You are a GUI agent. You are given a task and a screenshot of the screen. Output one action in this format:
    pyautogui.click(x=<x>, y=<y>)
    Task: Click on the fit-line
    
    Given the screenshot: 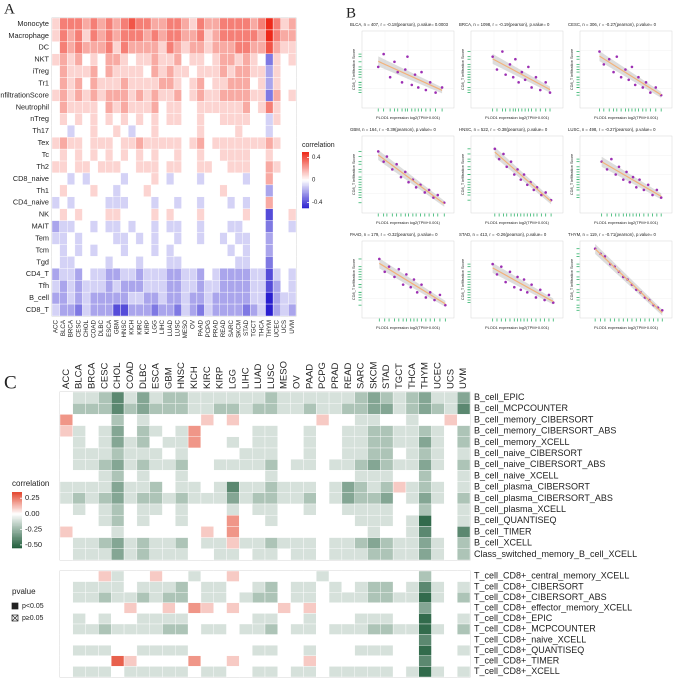 What is the action you would take?
    pyautogui.click(x=411, y=179)
    